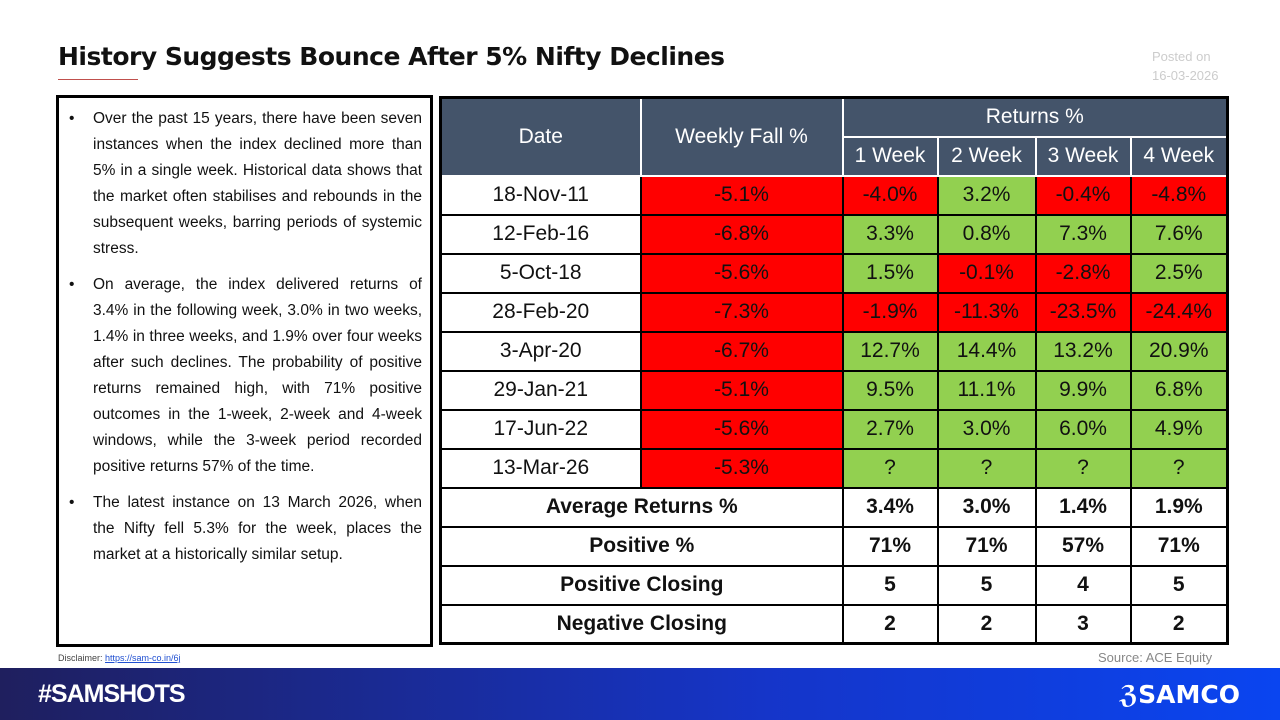 This screenshot has width=1280, height=720. I want to click on return-cell: 20.9%, so click(1179, 351).